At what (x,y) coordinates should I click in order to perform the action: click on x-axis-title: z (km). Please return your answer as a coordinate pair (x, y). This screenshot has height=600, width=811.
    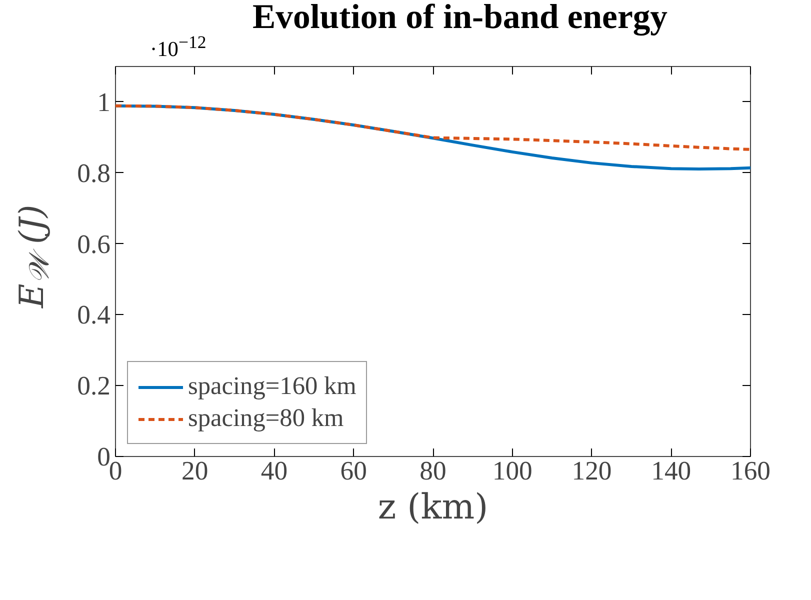
    Looking at the image, I should click on (433, 508).